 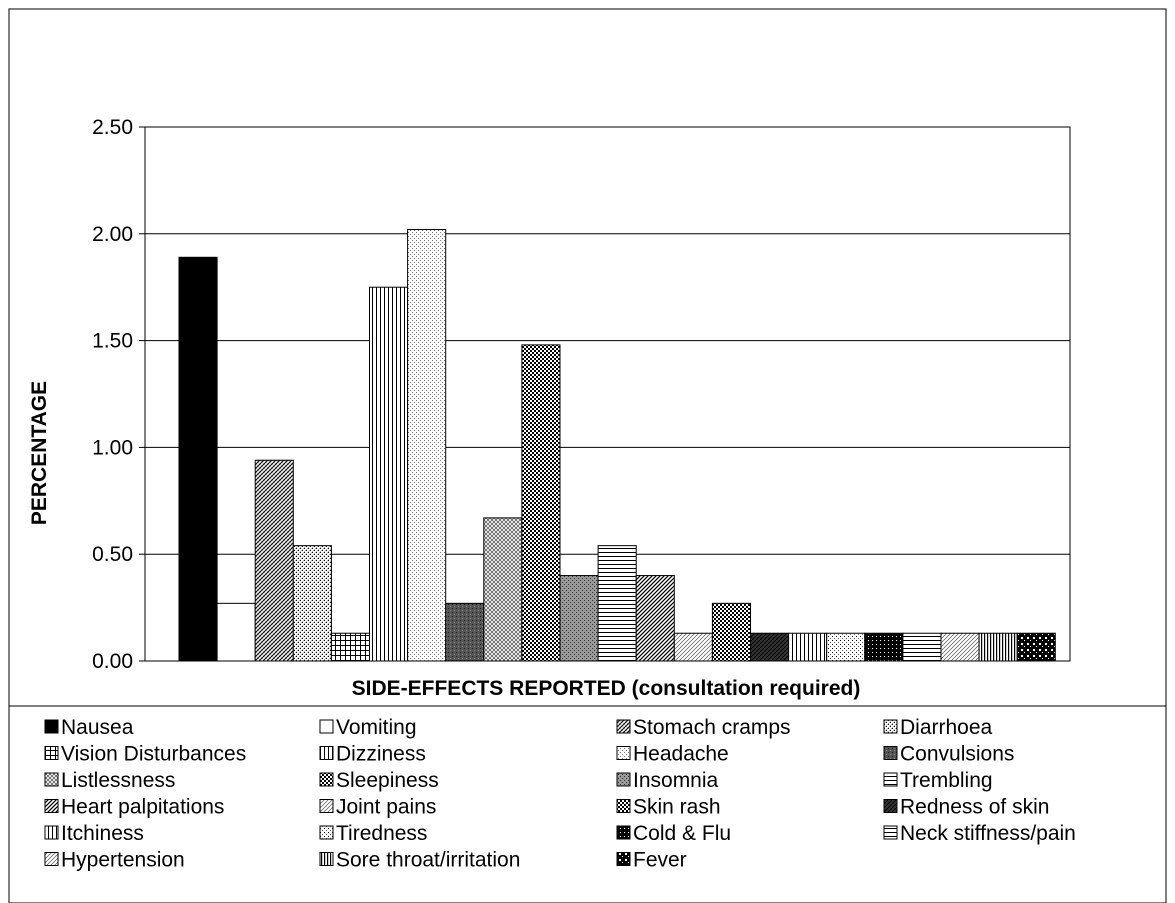 I want to click on legend-item: Hypertension, so click(x=114, y=860).